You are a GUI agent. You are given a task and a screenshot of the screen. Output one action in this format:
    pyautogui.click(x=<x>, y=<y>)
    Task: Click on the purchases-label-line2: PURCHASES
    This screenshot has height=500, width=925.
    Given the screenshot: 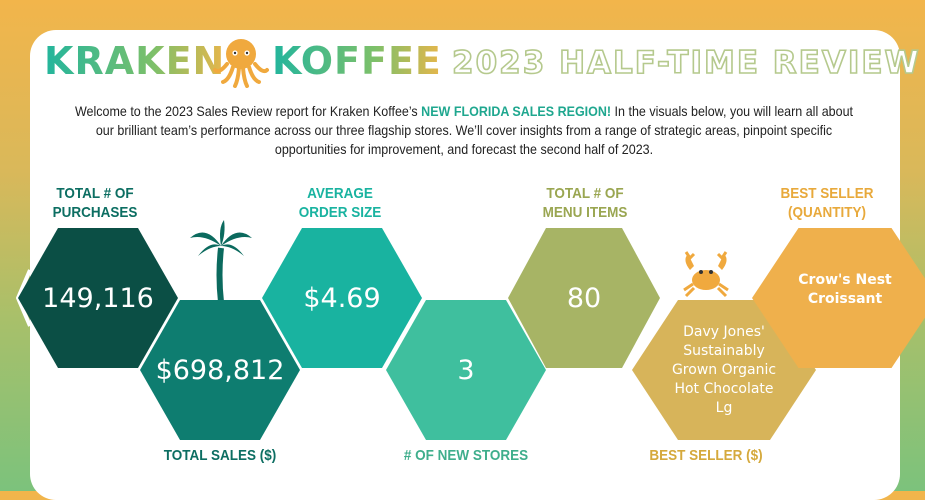 What is the action you would take?
    pyautogui.click(x=95, y=212)
    